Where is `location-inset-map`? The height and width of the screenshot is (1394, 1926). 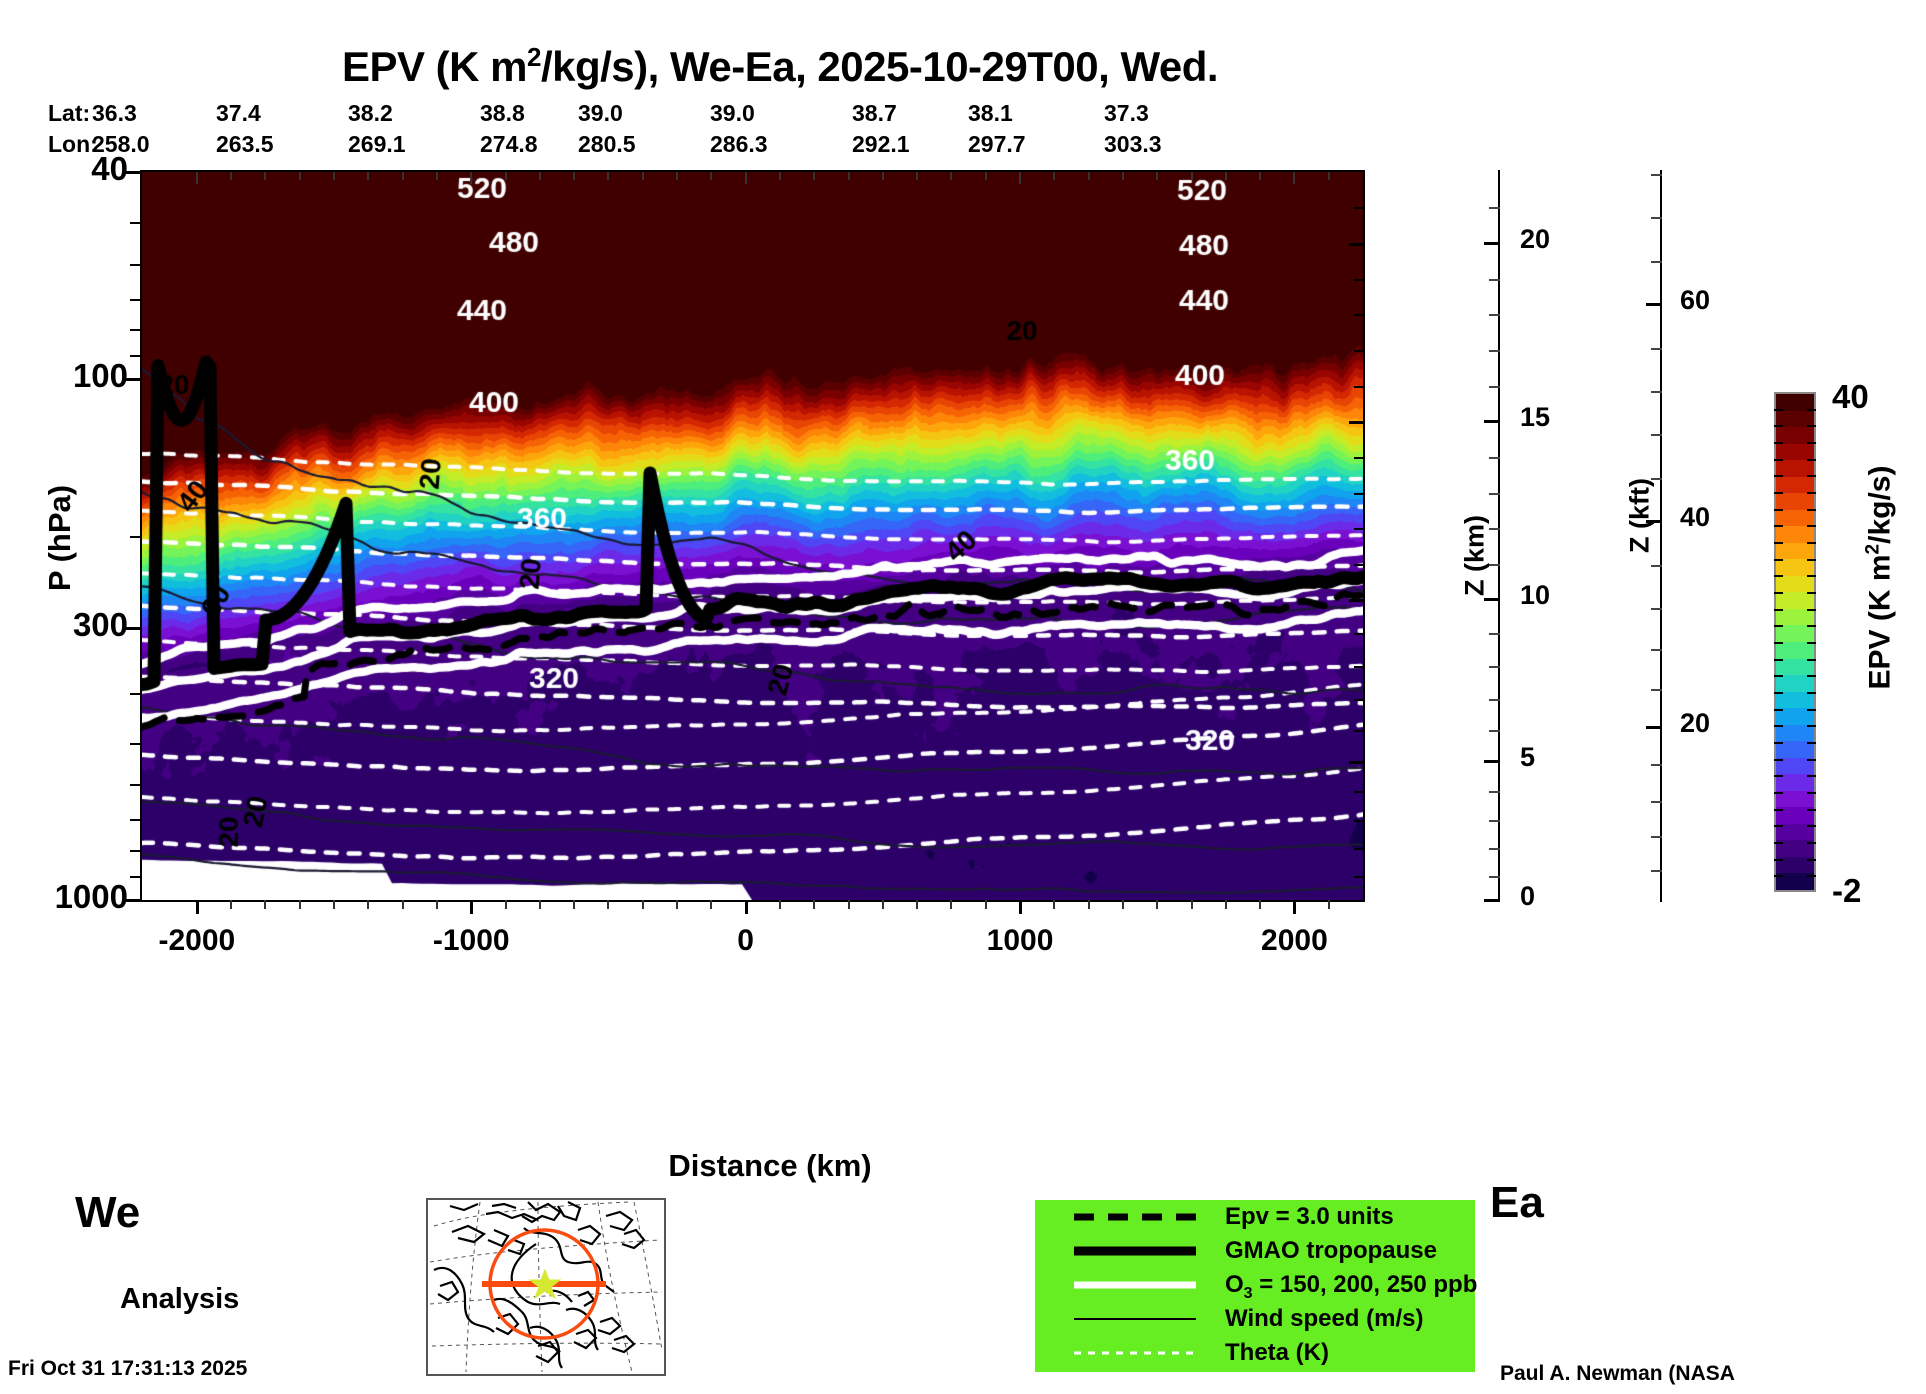
location-inset-map is located at coordinates (546, 1287).